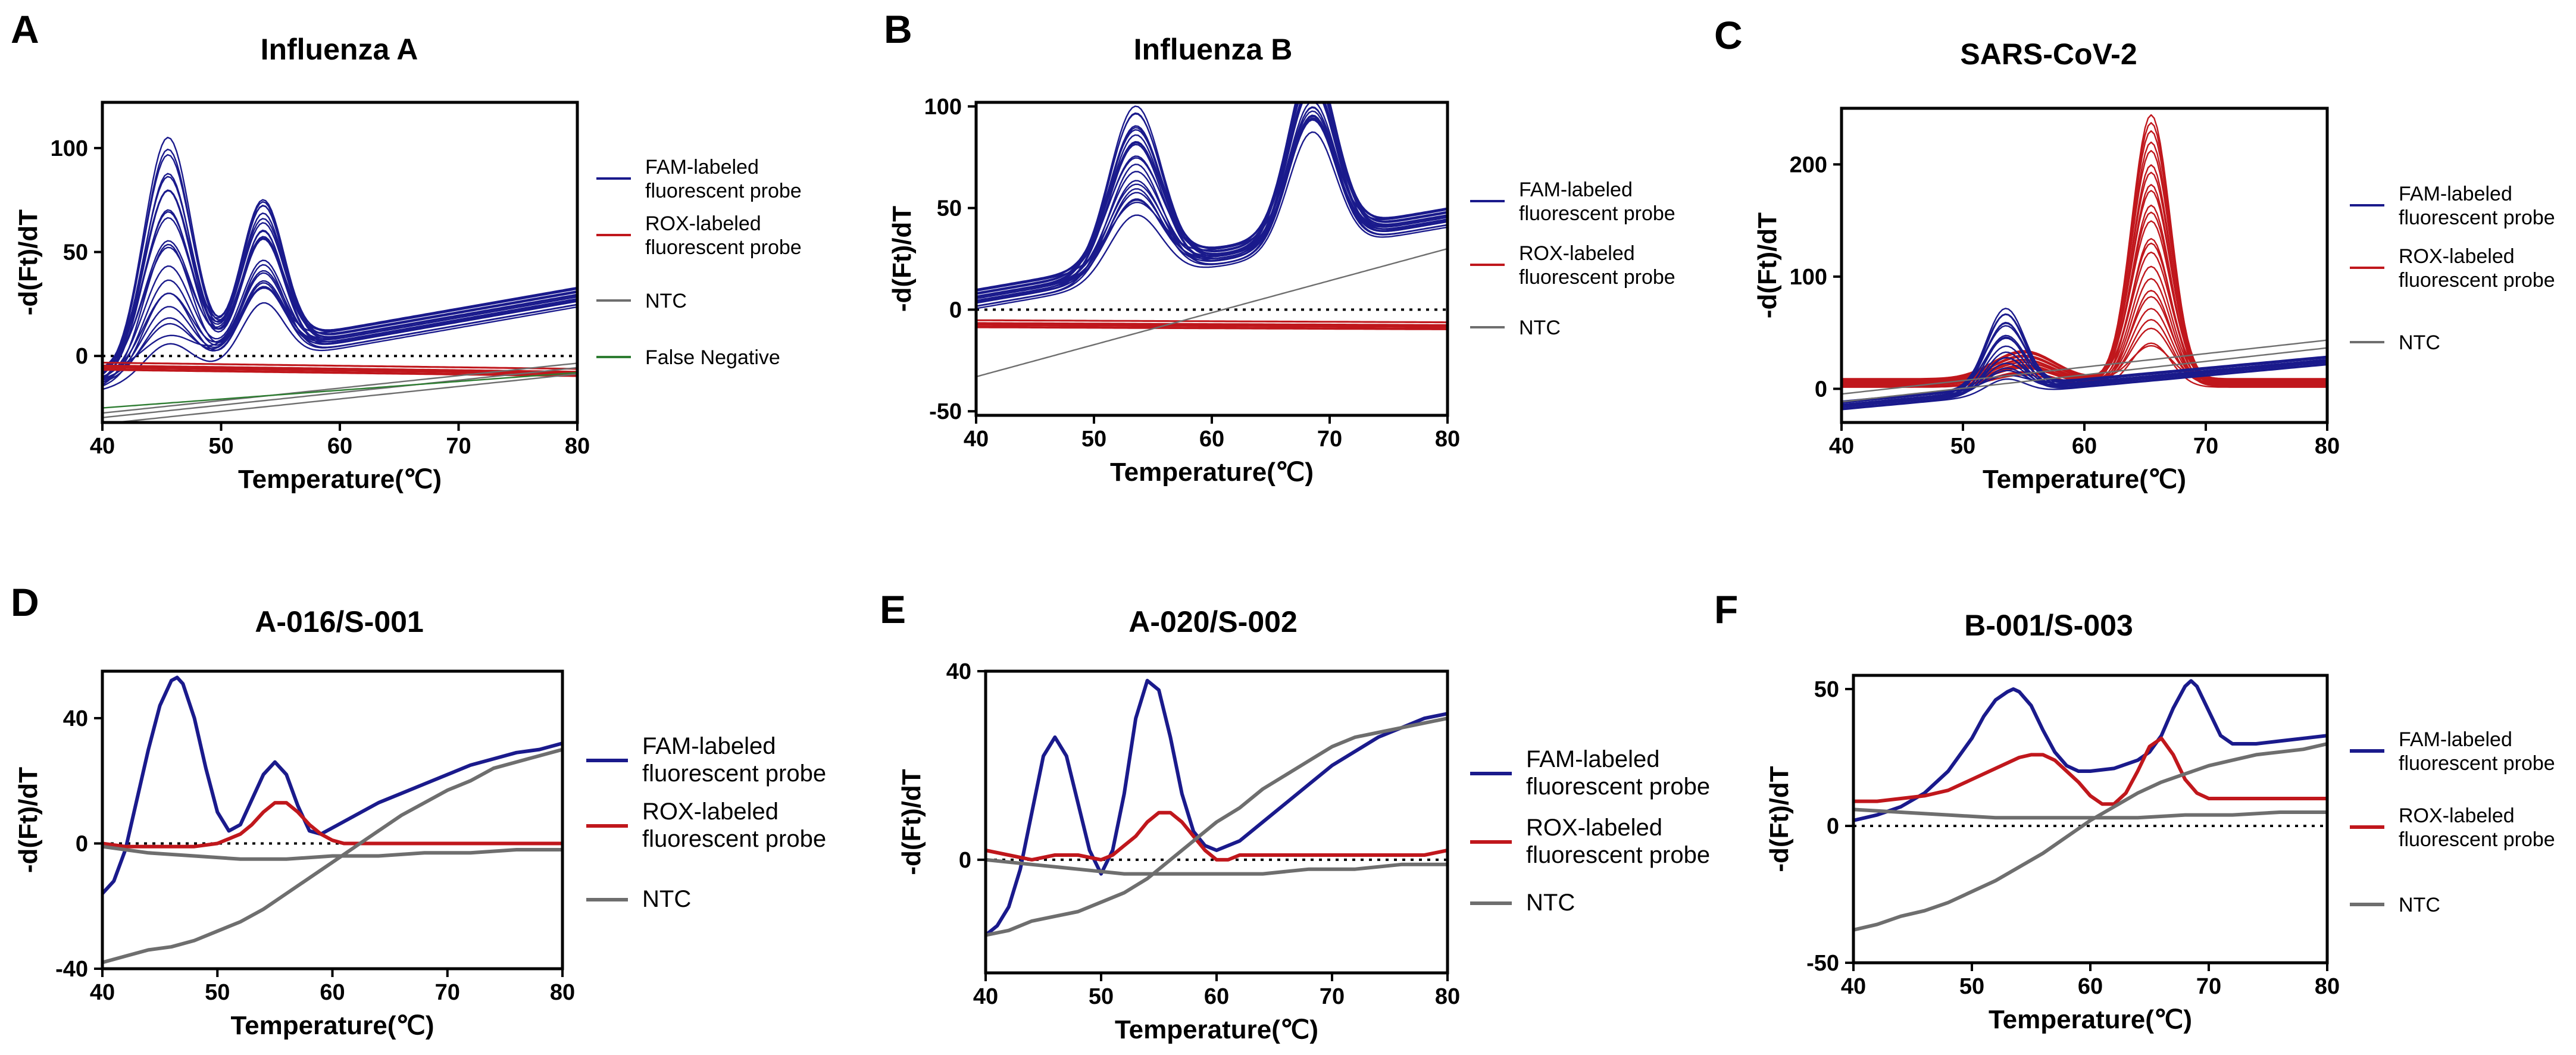 This screenshot has width=2576, height=1055. I want to click on chart-title: Influenza A, so click(339, 49).